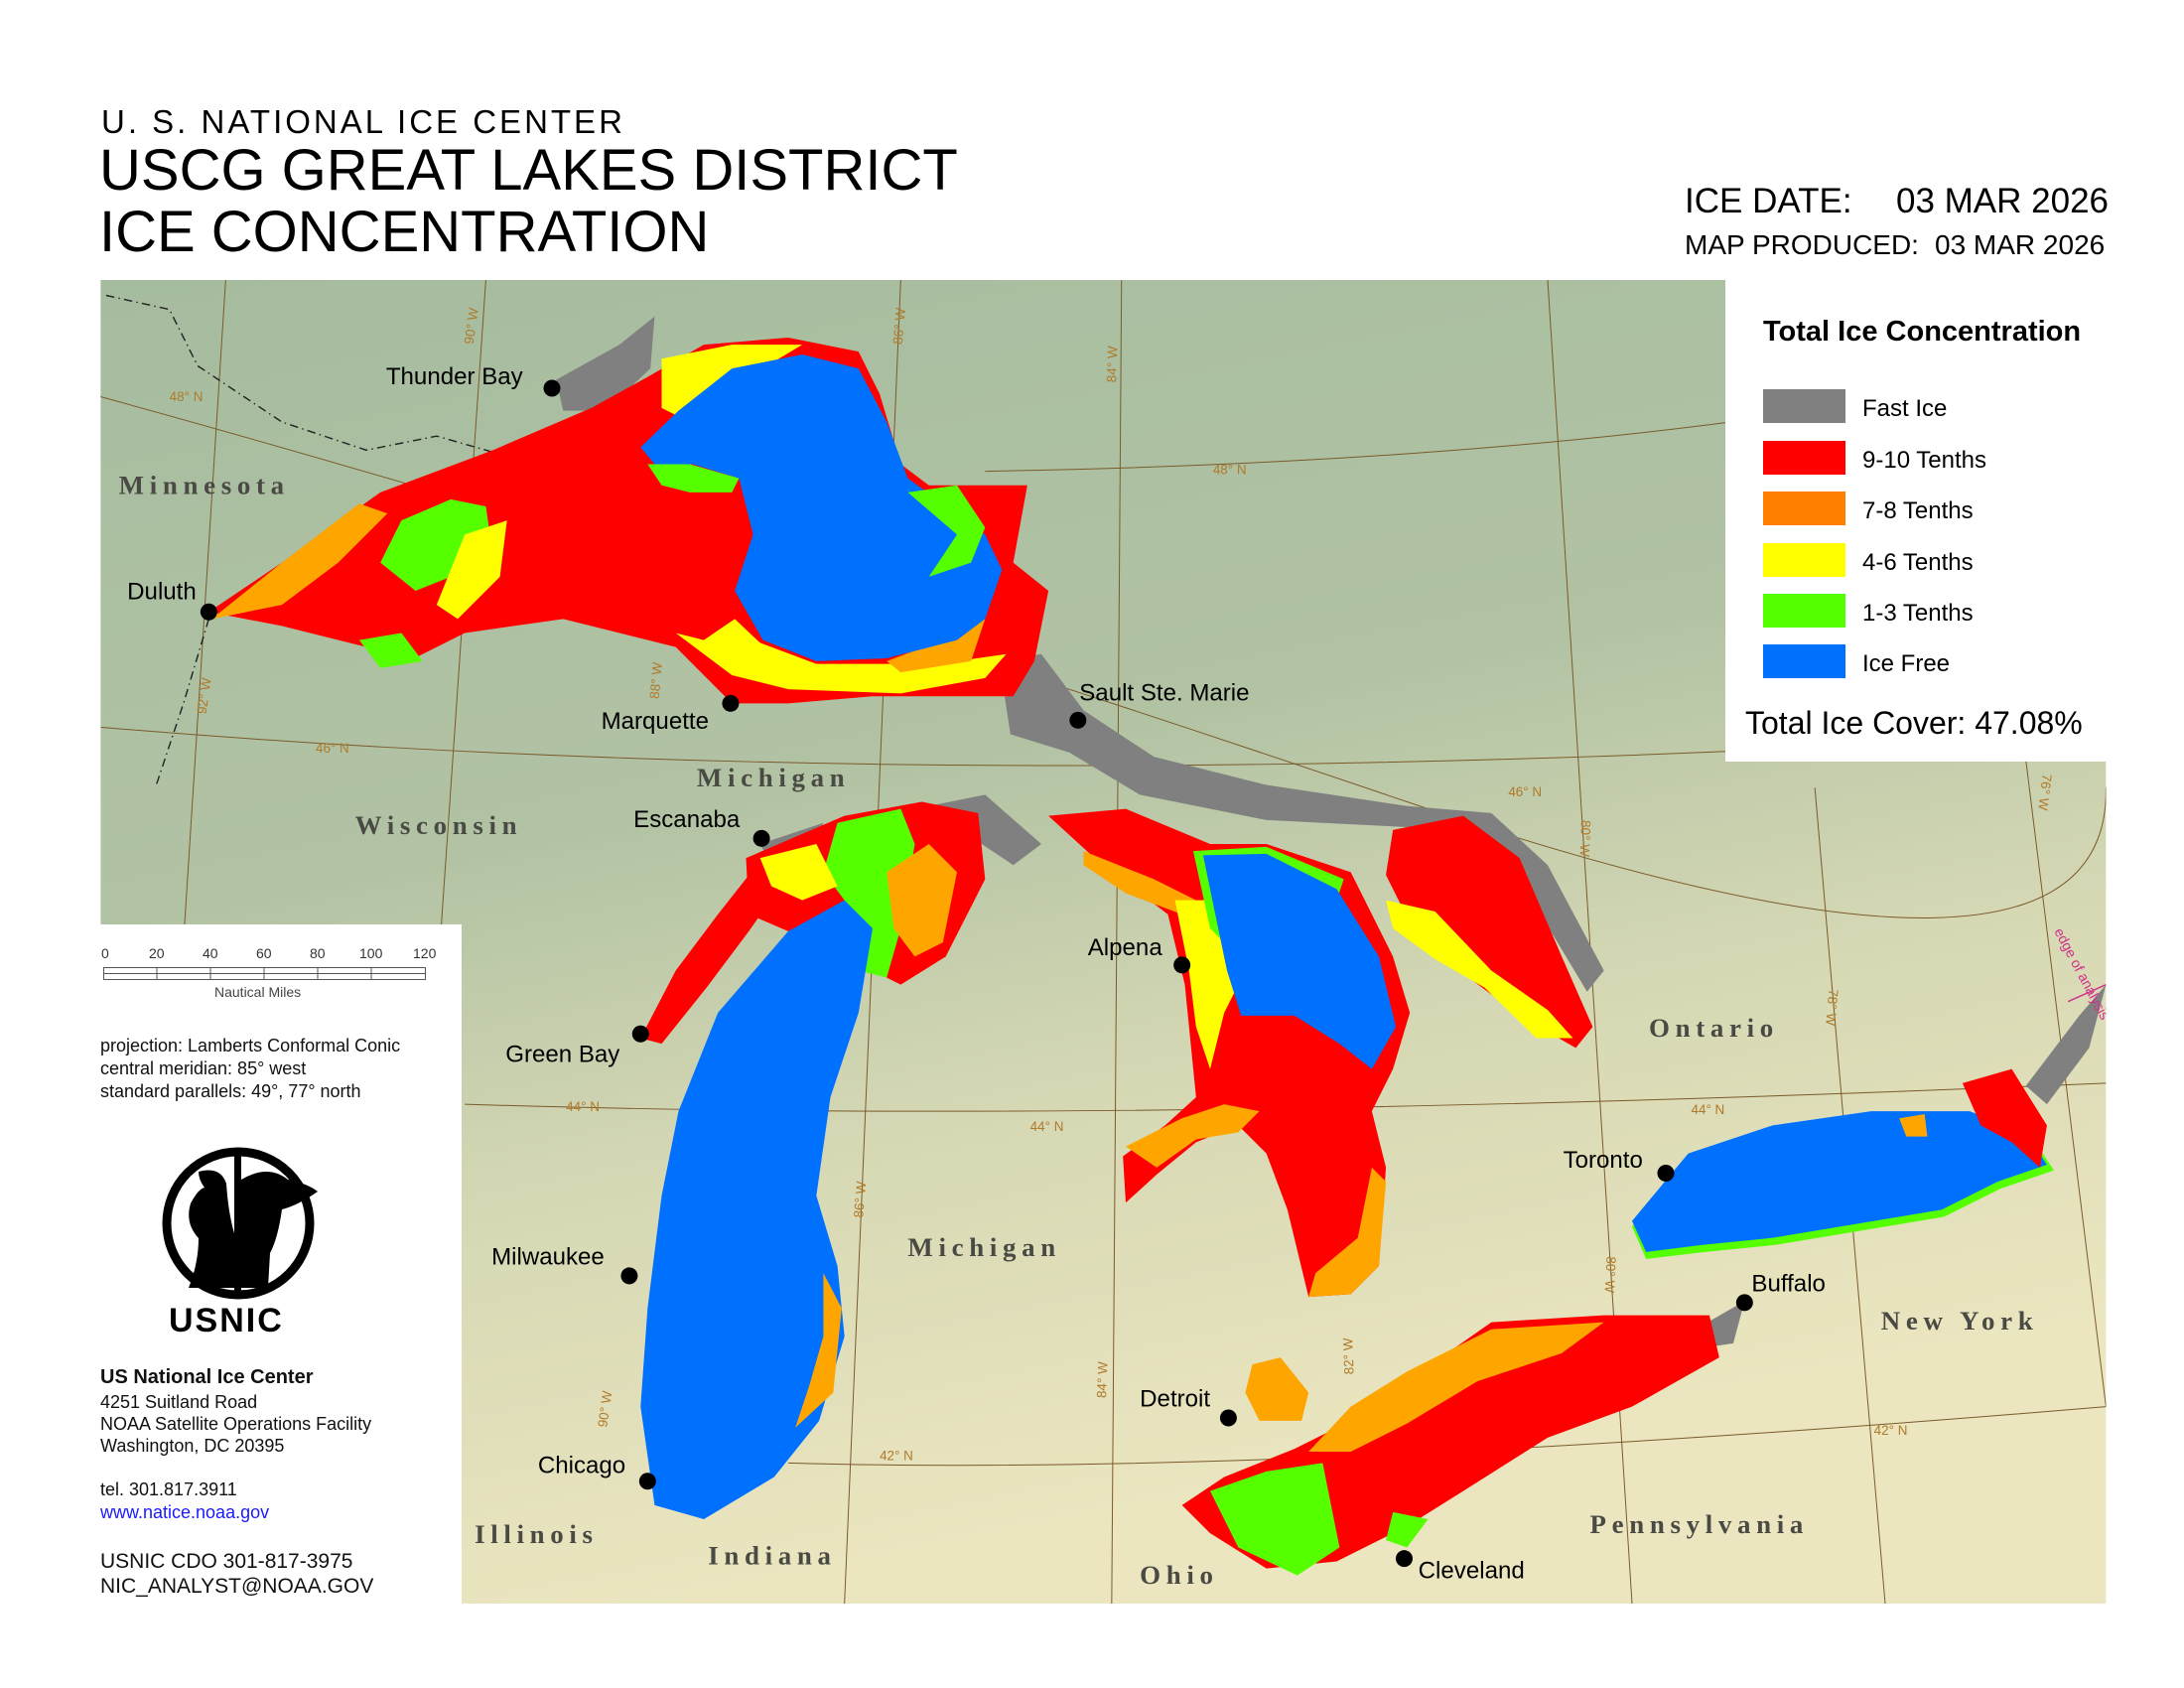 This screenshot has height=1688, width=2184. I want to click on city-chicago: Chicago, so click(581, 1465).